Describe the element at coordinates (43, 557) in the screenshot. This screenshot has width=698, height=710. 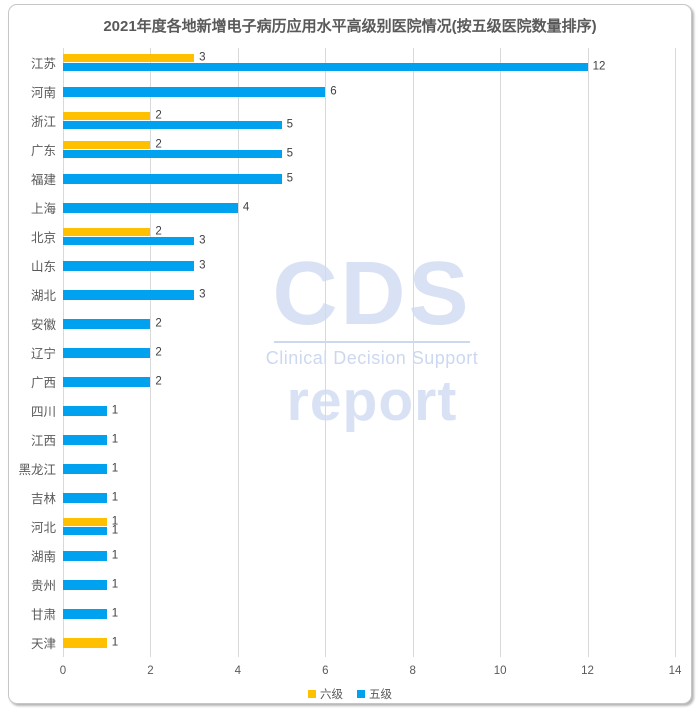
I see `category-label: 湖南` at that location.